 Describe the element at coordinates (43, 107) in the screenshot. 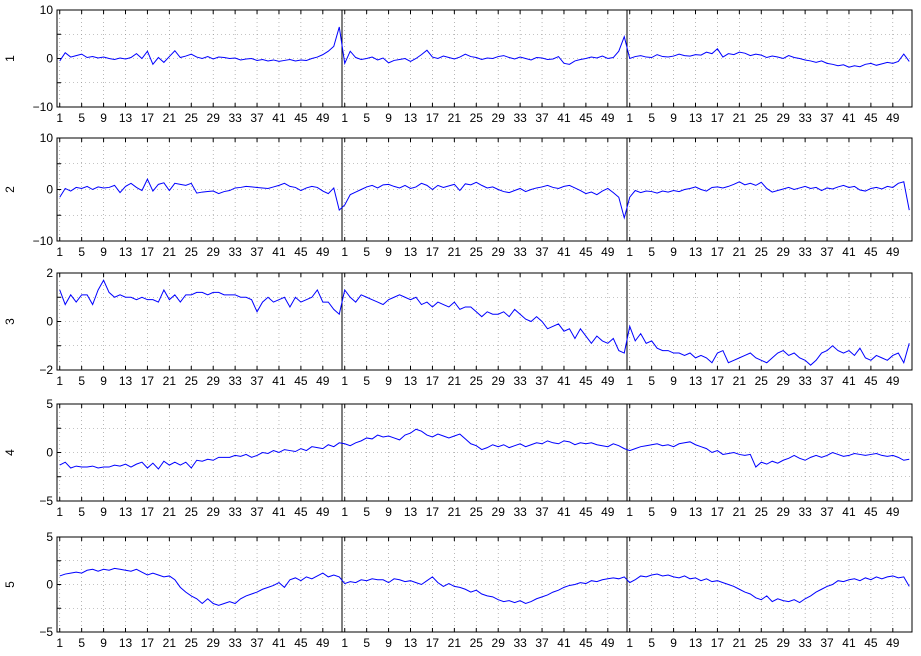

I see `y-tick-label: −10` at that location.